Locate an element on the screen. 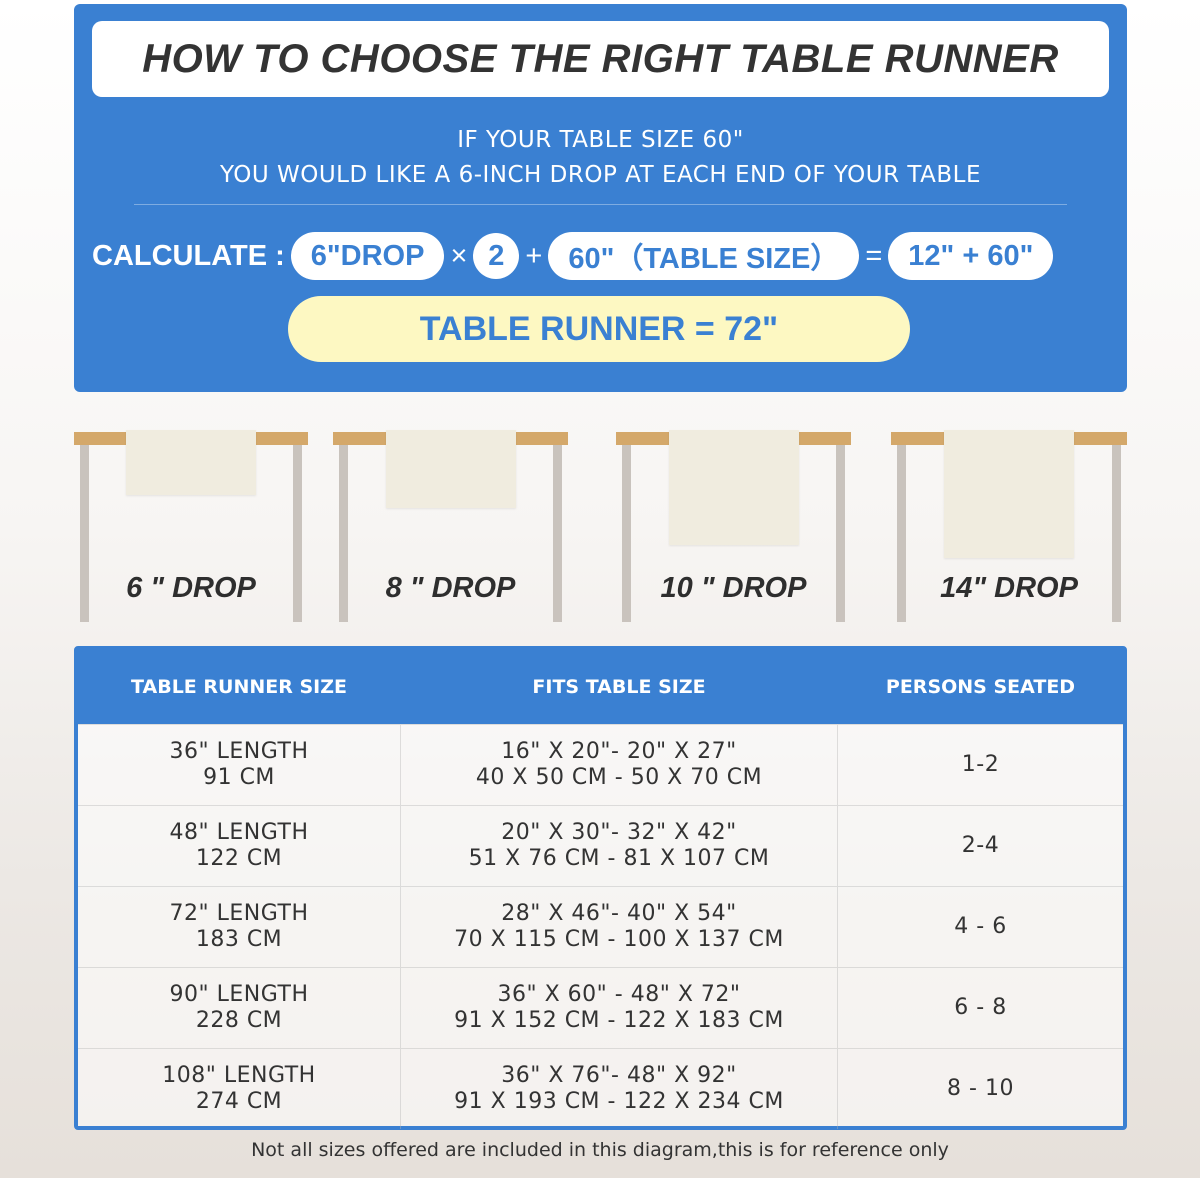 The height and width of the screenshot is (1178, 1200). fit-size-cm: 51 X 76 CM - 81 X 107 CM is located at coordinates (619, 858).